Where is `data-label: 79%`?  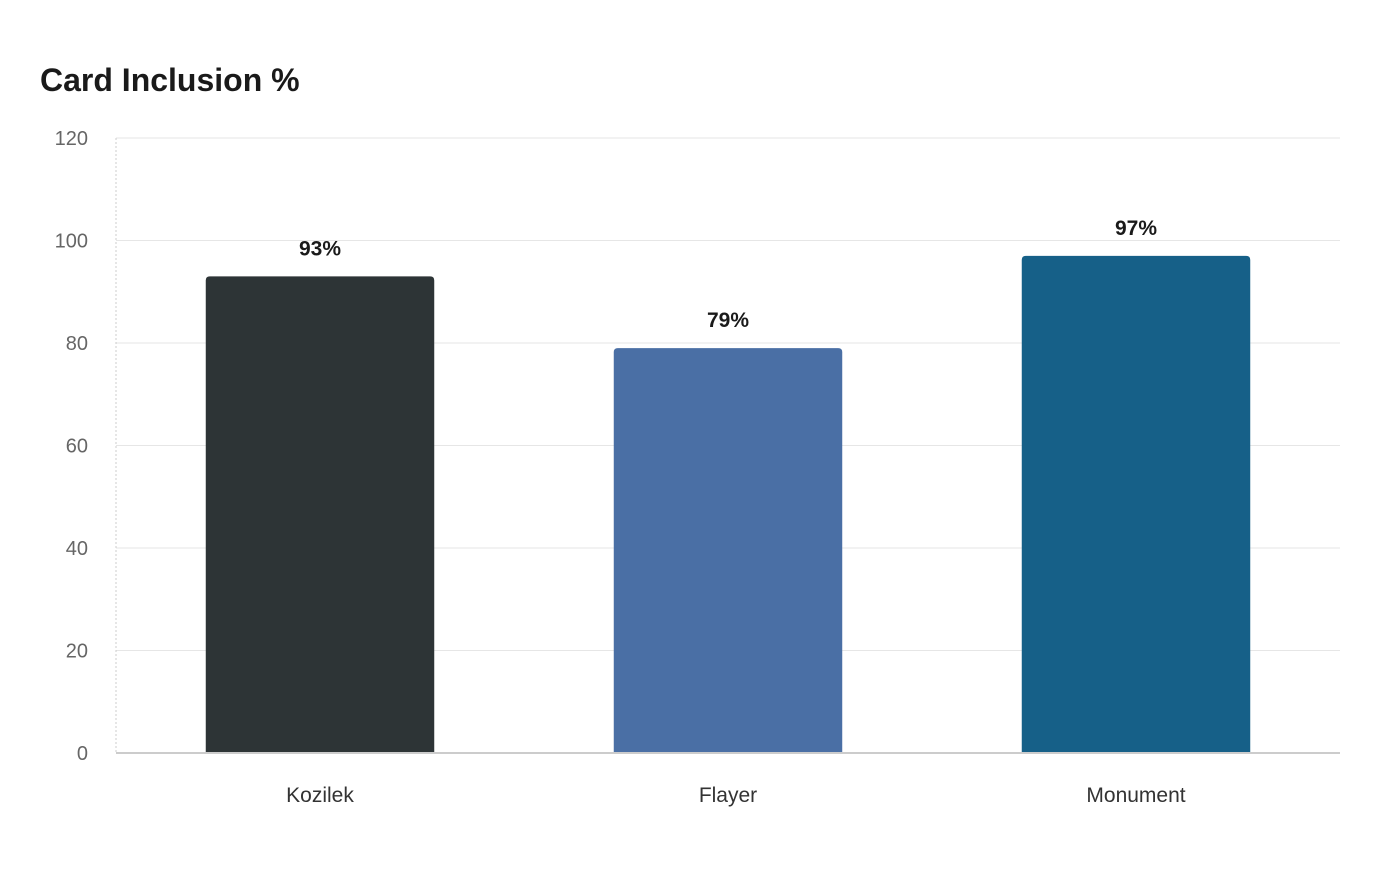
data-label: 79% is located at coordinates (728, 320).